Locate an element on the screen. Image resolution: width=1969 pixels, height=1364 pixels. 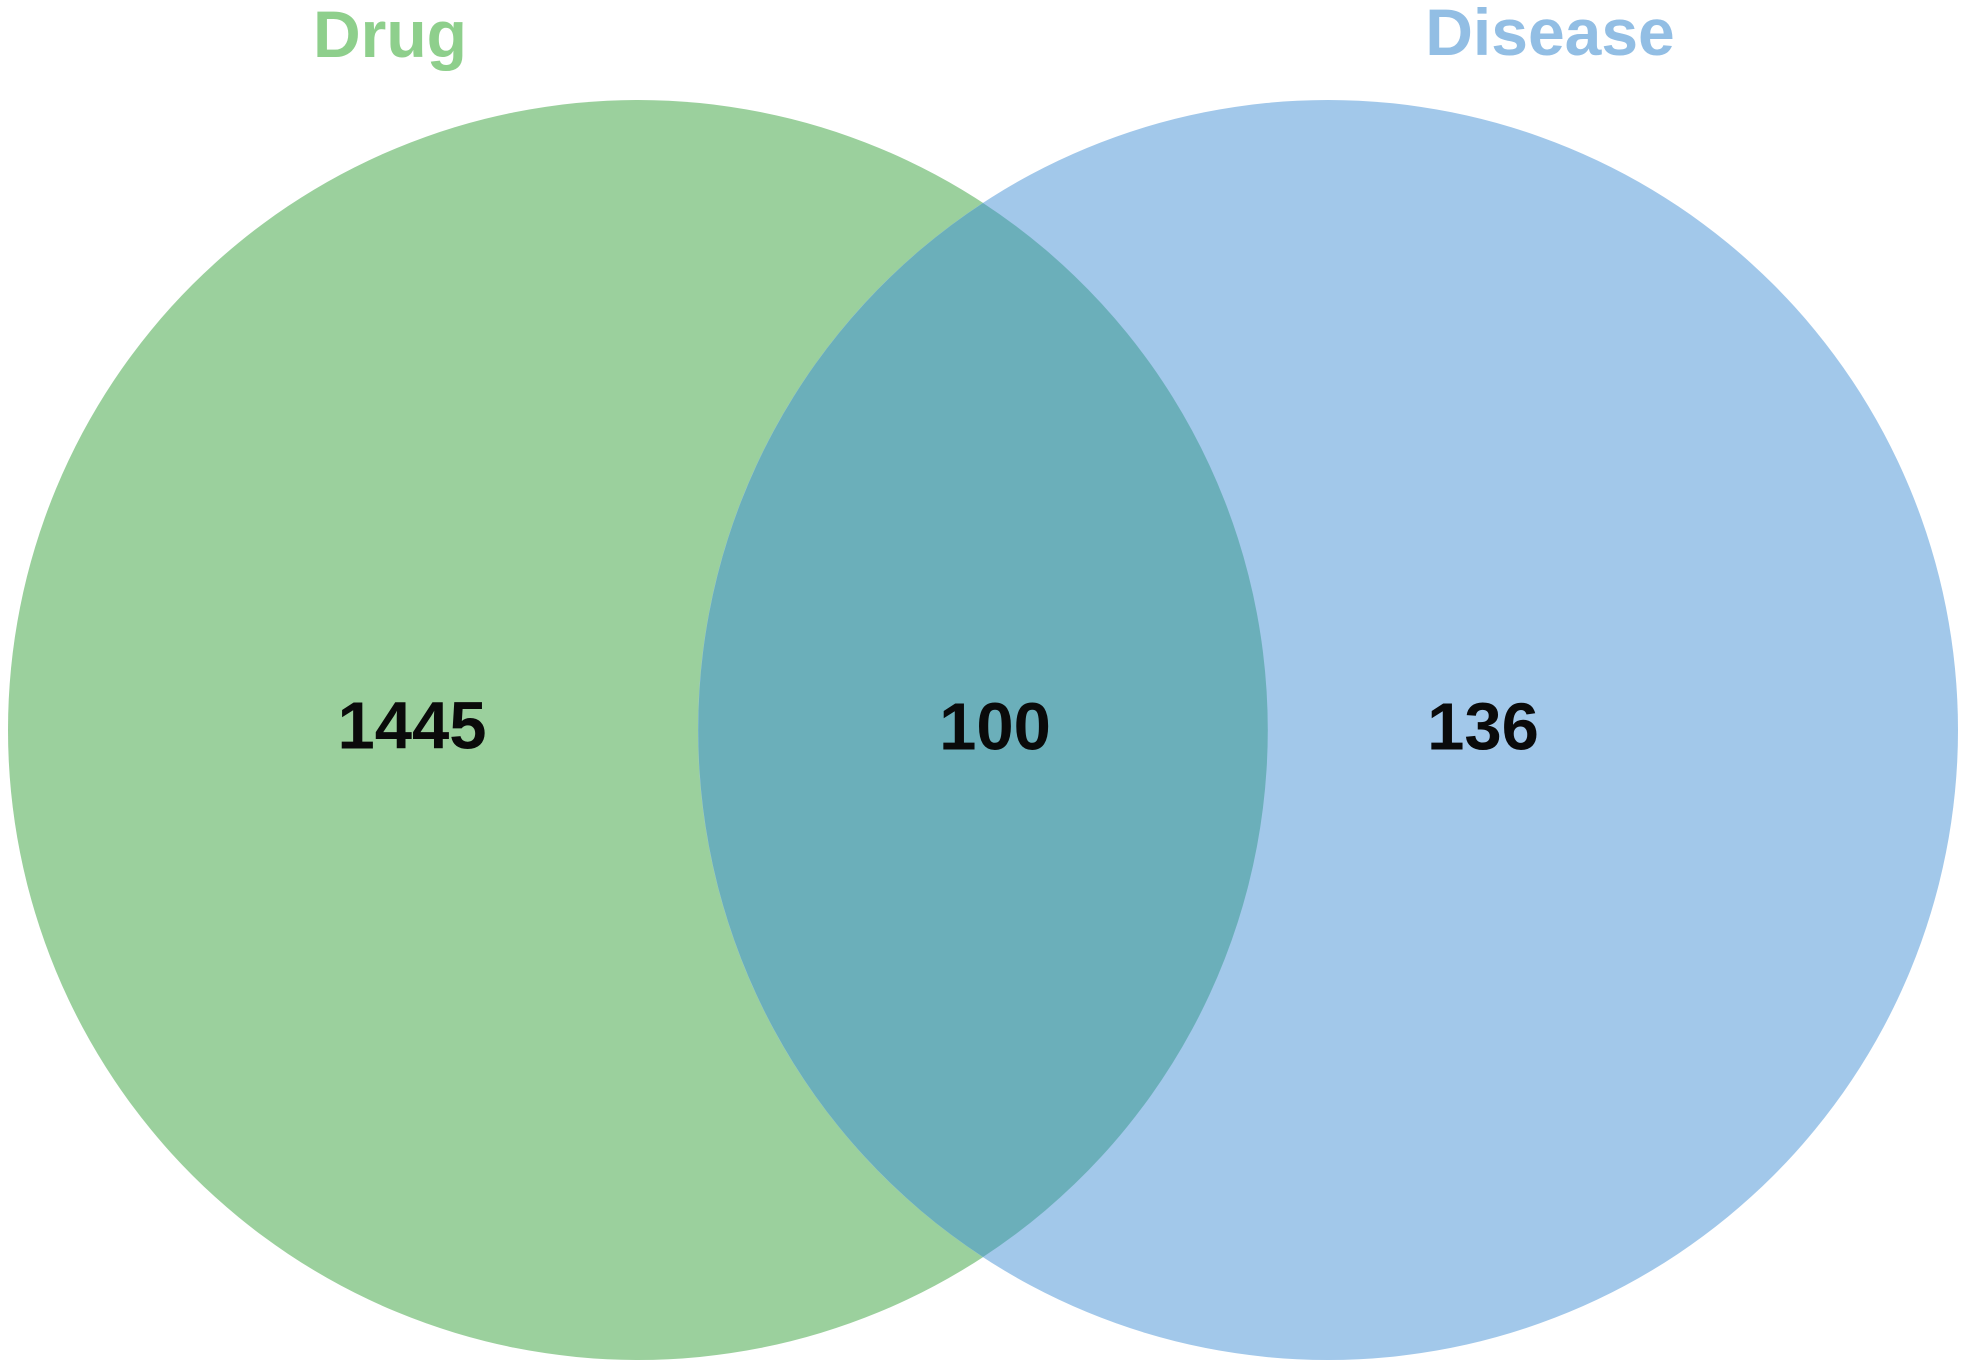
disease-exclusive-count: 136 is located at coordinates (1483, 727).